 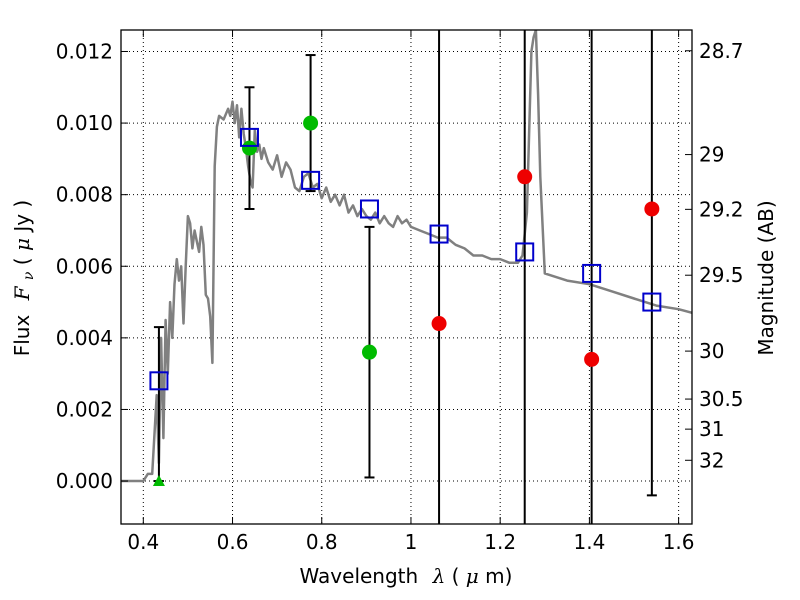 What do you see at coordinates (498, 576) in the screenshot?
I see `x-axis-title-unit-rest: m)` at bounding box center [498, 576].